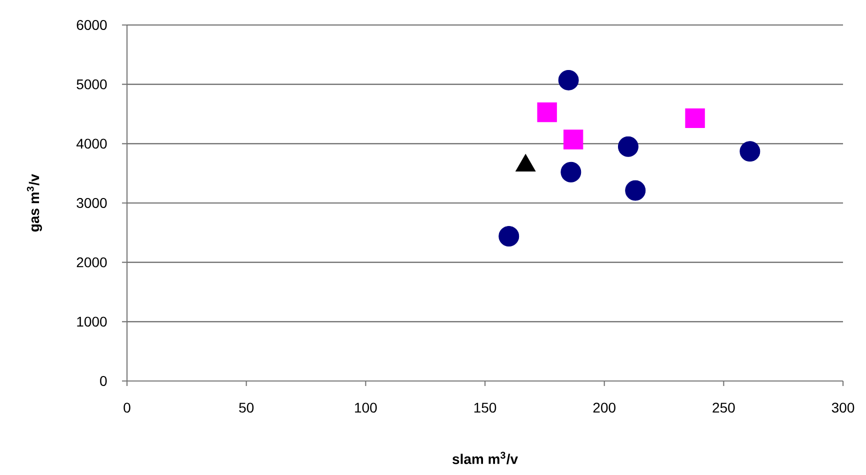 The height and width of the screenshot is (475, 866). I want to click on y-tick-label: 1000, so click(92, 321).